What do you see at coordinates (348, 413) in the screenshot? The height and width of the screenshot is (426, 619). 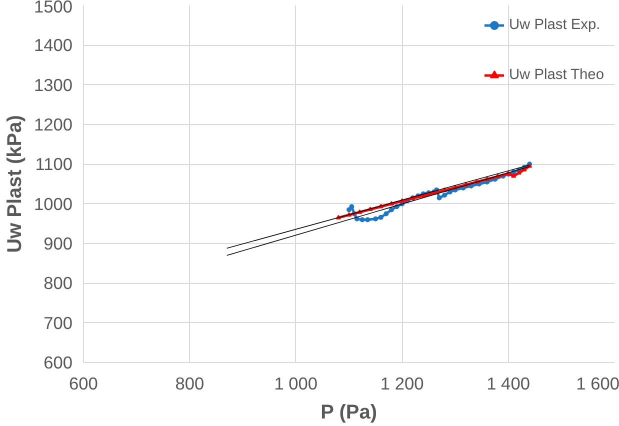 I see `x-axis-title: P (Pa)` at bounding box center [348, 413].